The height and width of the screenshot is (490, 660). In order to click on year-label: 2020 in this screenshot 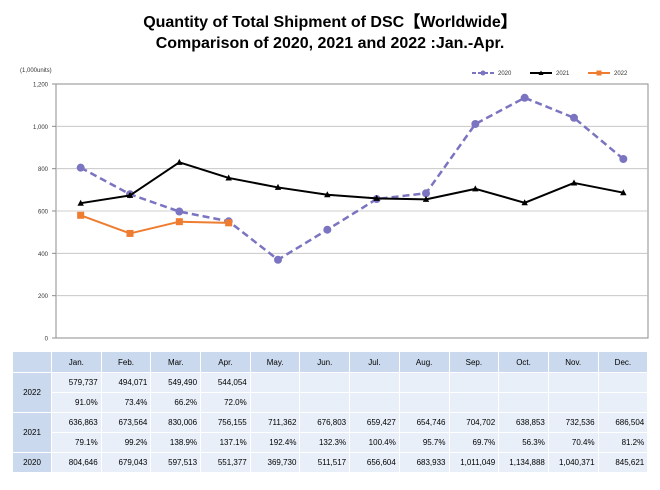, I will do `click(32, 462)`.